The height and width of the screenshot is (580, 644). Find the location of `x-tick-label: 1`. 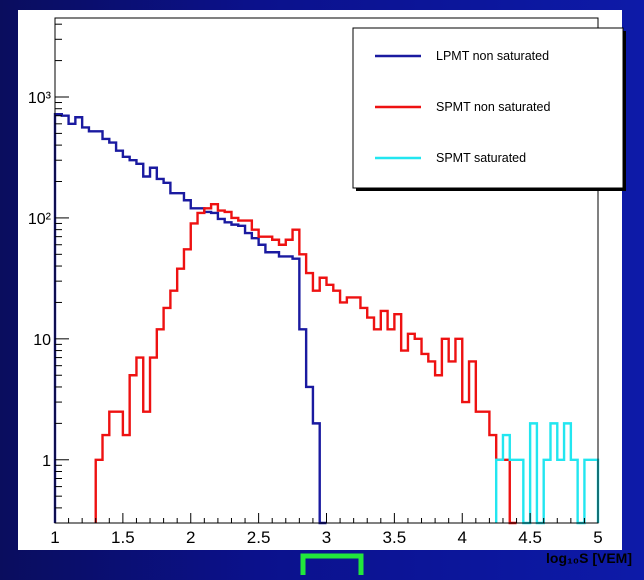

x-tick-label: 1 is located at coordinates (54, 537).